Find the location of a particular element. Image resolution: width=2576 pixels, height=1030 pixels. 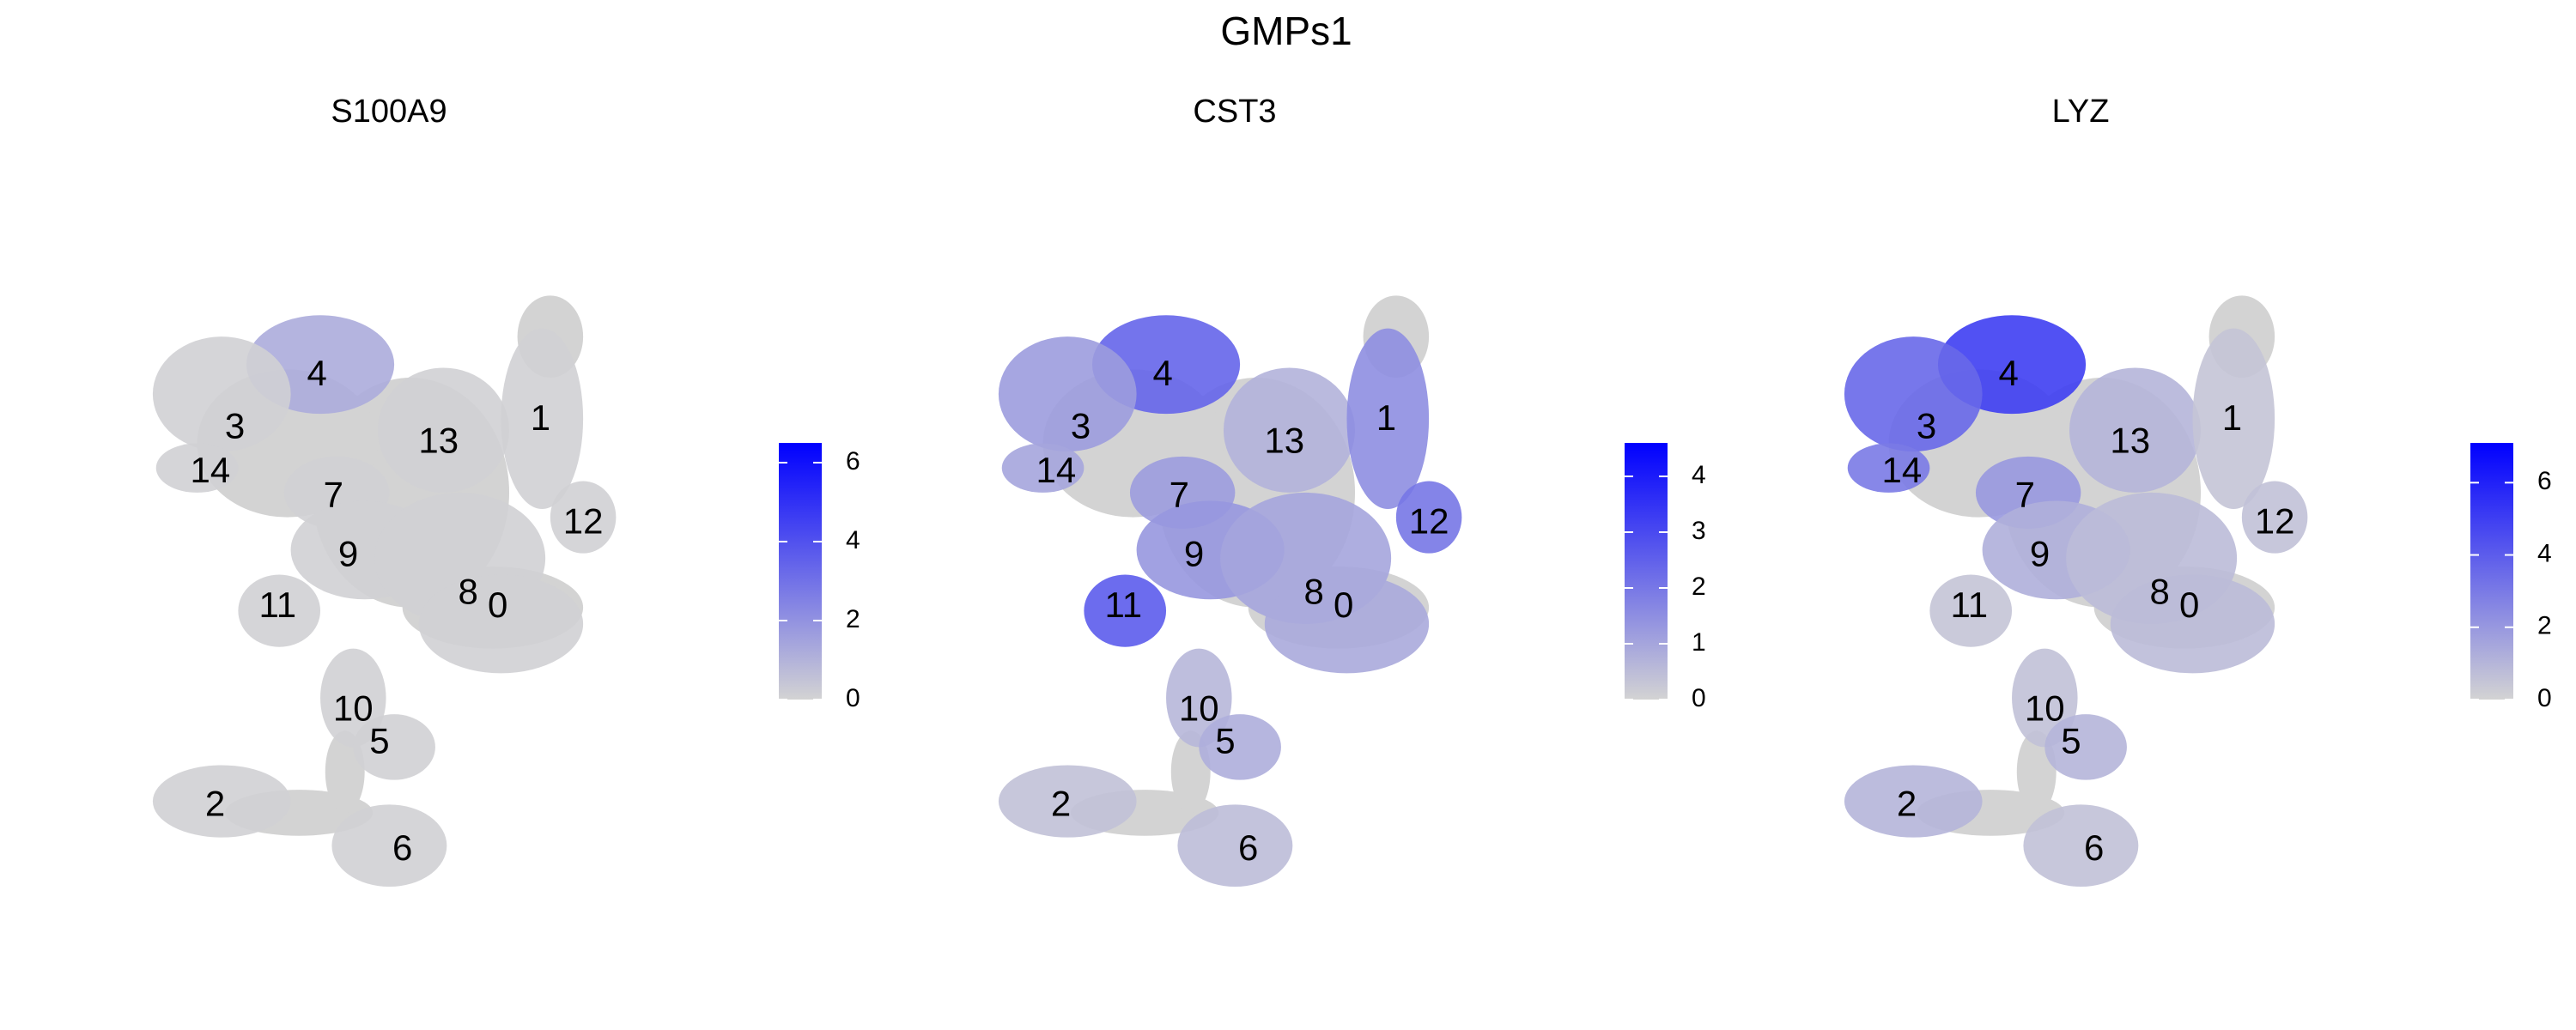

figure-title: GMPs1 is located at coordinates (1286, 31).